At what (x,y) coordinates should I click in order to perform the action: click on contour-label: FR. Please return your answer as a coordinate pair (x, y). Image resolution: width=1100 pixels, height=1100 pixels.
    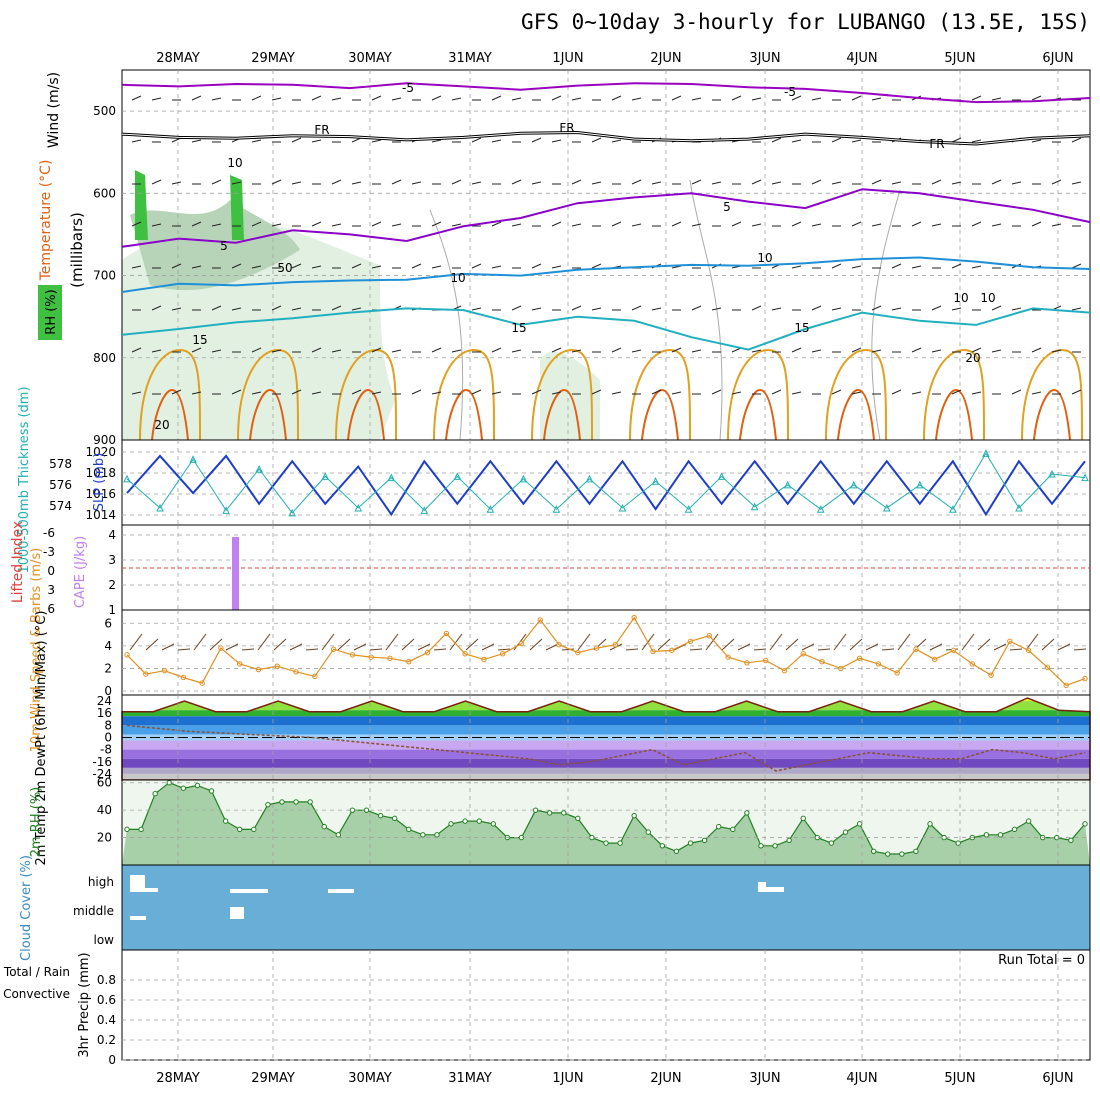
    Looking at the image, I should click on (321, 130).